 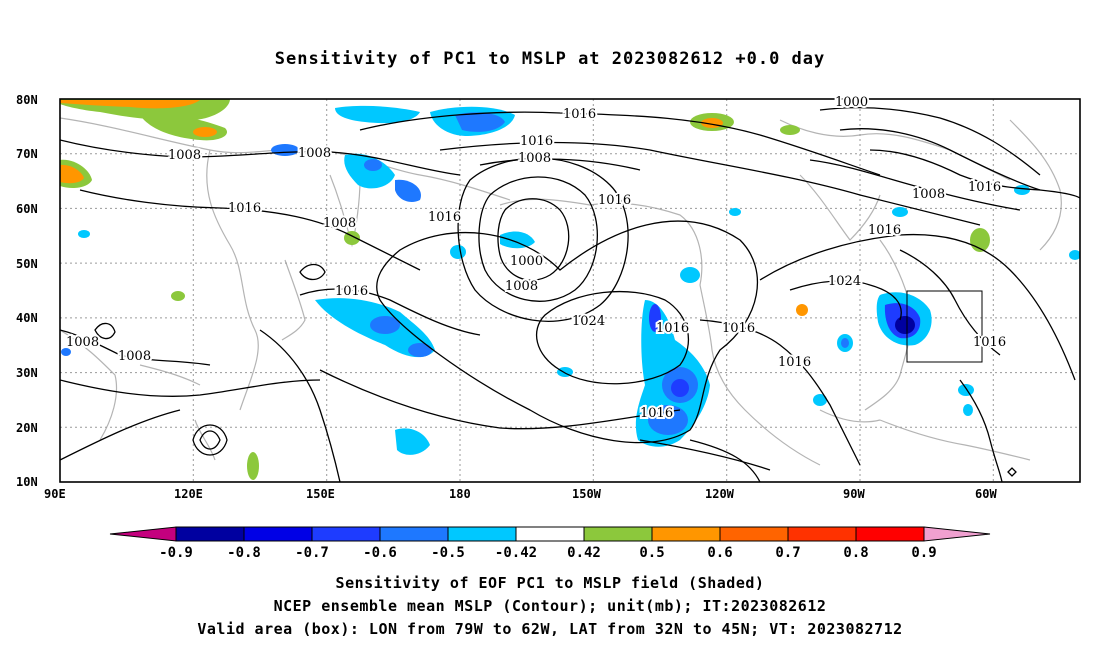 I want to click on lat-label: 20N, so click(x=27, y=428).